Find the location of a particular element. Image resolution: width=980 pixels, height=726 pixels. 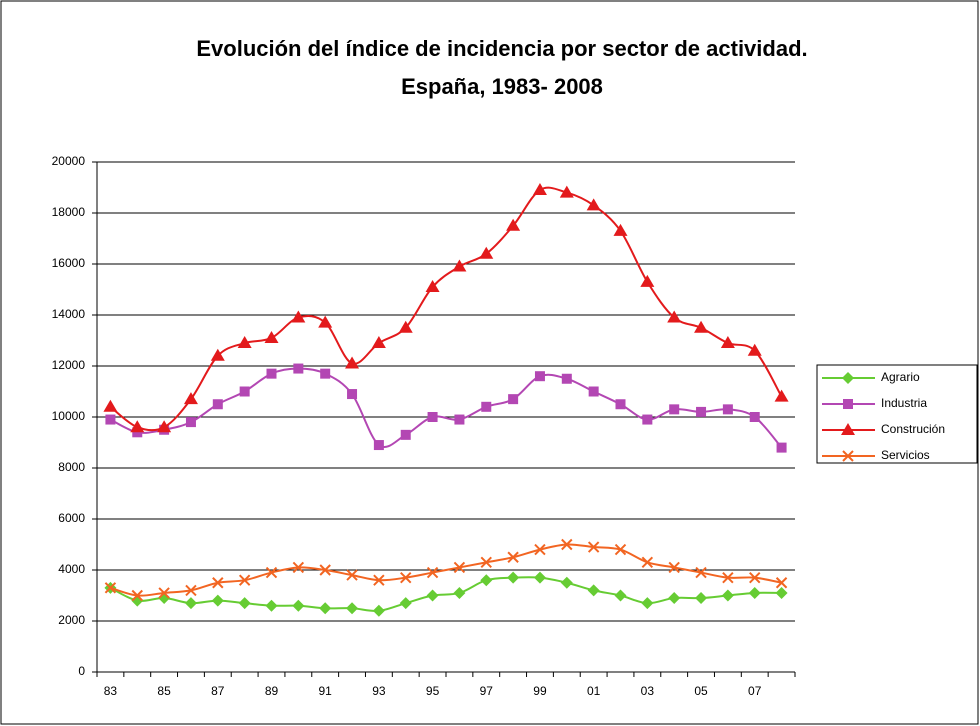

y-tick-label: 14000 is located at coordinates (69, 314).